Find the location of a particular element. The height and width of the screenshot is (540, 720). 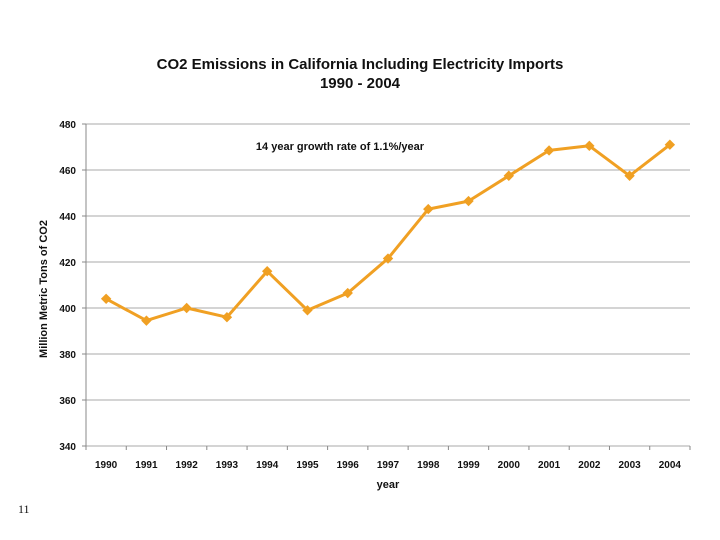

x-tick-label: 1994 is located at coordinates (267, 465).